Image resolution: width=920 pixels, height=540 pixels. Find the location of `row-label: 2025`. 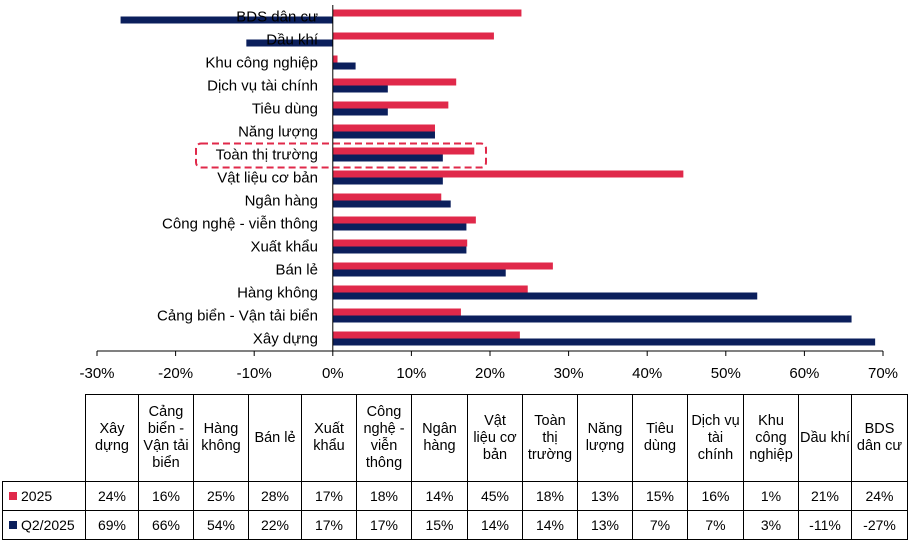

row-label: 2025 is located at coordinates (44, 496).